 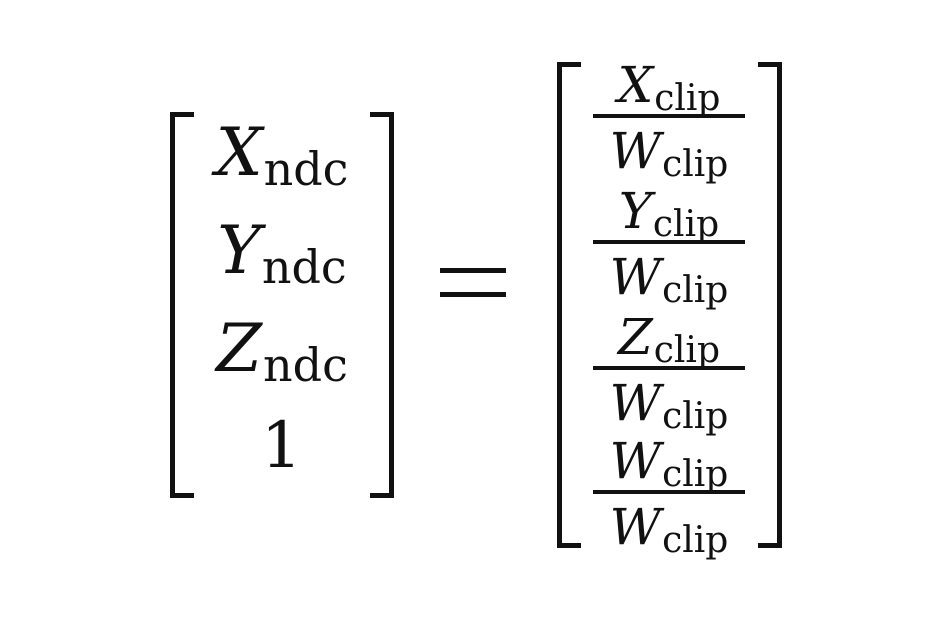 I want to click on lhs-entry-one: 1, so click(x=282, y=446).